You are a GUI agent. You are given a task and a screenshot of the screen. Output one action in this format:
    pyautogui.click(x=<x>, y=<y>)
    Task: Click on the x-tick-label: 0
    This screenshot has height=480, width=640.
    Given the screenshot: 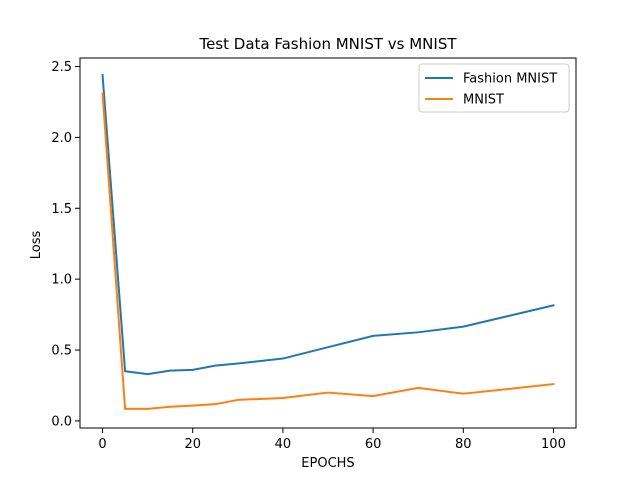 What is the action you would take?
    pyautogui.click(x=102, y=444)
    